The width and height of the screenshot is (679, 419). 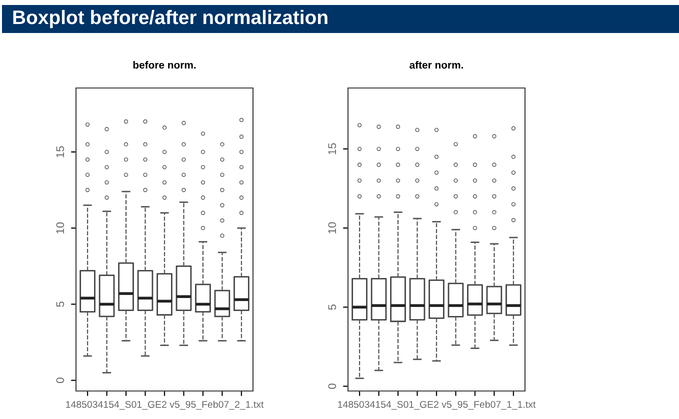 I want to click on chart-title: after norm., so click(x=436, y=65).